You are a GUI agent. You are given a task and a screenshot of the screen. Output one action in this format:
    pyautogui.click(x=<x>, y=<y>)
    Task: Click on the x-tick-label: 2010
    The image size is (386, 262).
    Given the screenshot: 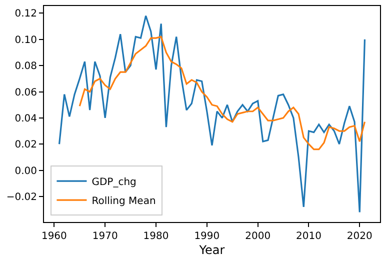 What is the action you would take?
    pyautogui.click(x=309, y=236)
    